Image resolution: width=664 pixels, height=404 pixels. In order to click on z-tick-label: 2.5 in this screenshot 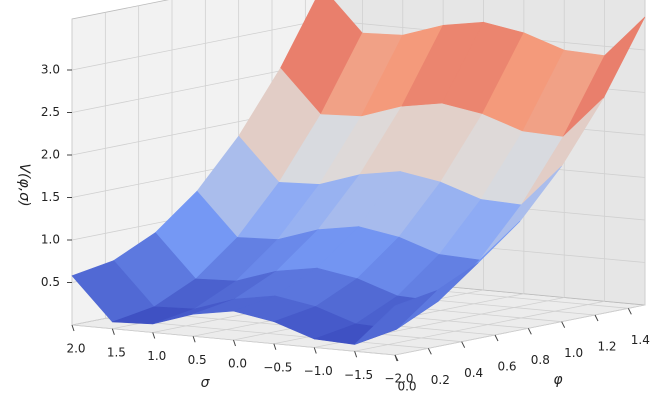, I will do `click(50, 112)`.